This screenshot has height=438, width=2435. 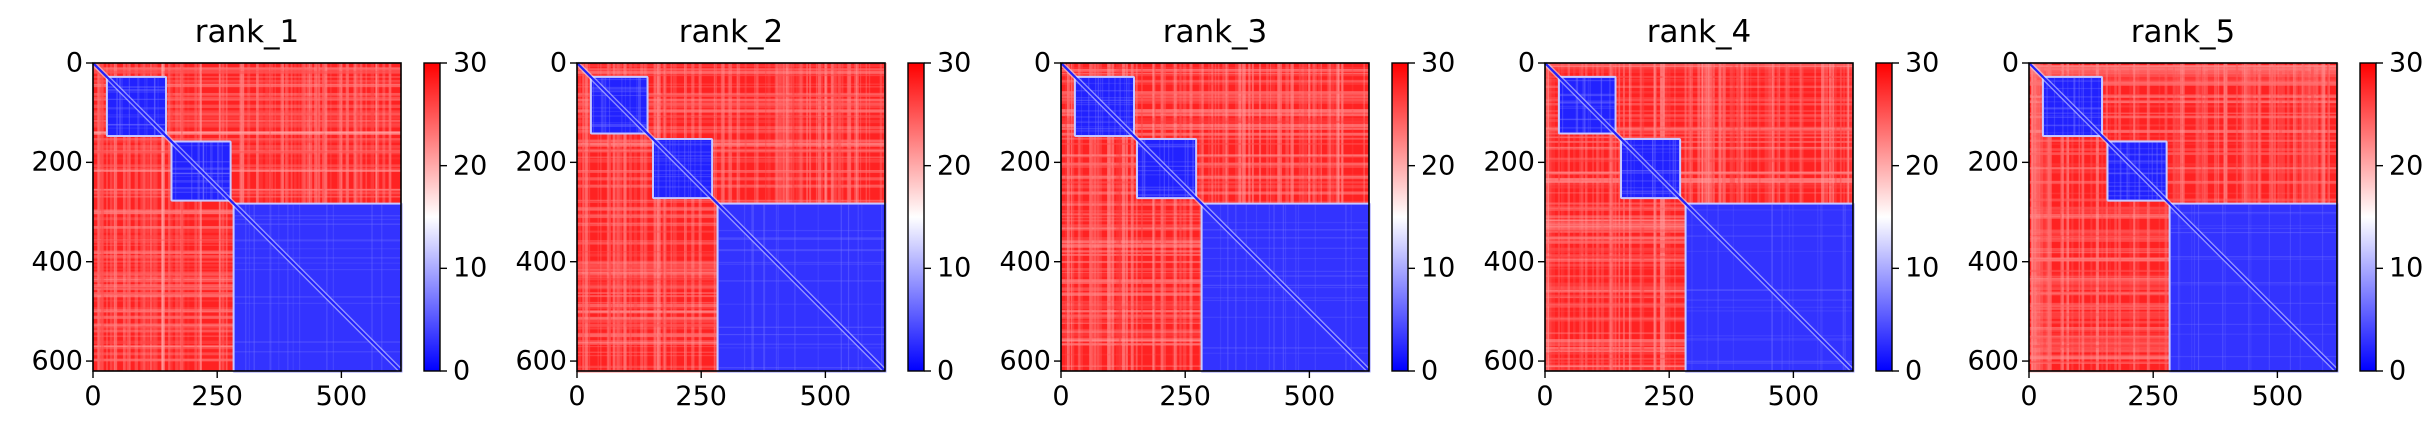 I want to click on panel-title: rank_1, so click(x=247, y=32).